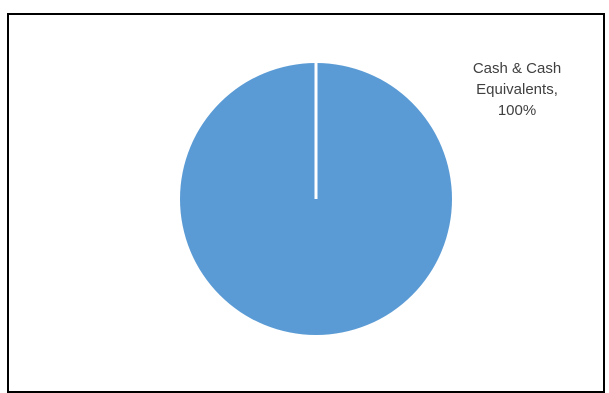 This screenshot has height=393, width=609. I want to click on data-label-line-2: Equivalents,, so click(517, 89).